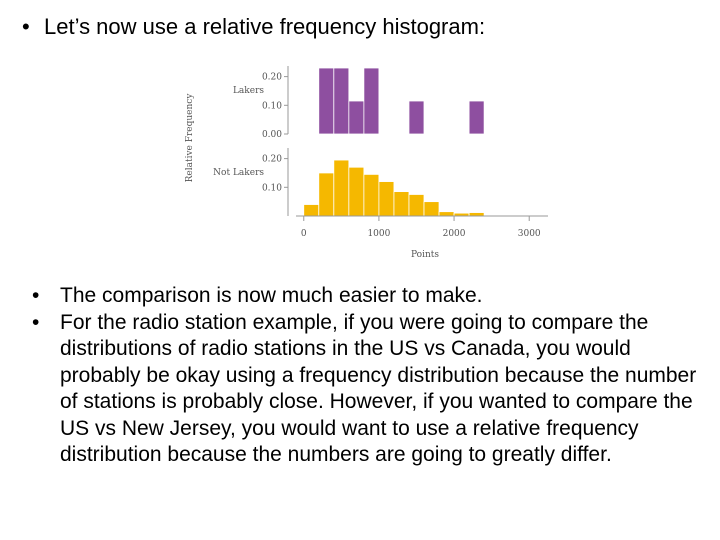  I want to click on x-axis-title: Points, so click(425, 255).